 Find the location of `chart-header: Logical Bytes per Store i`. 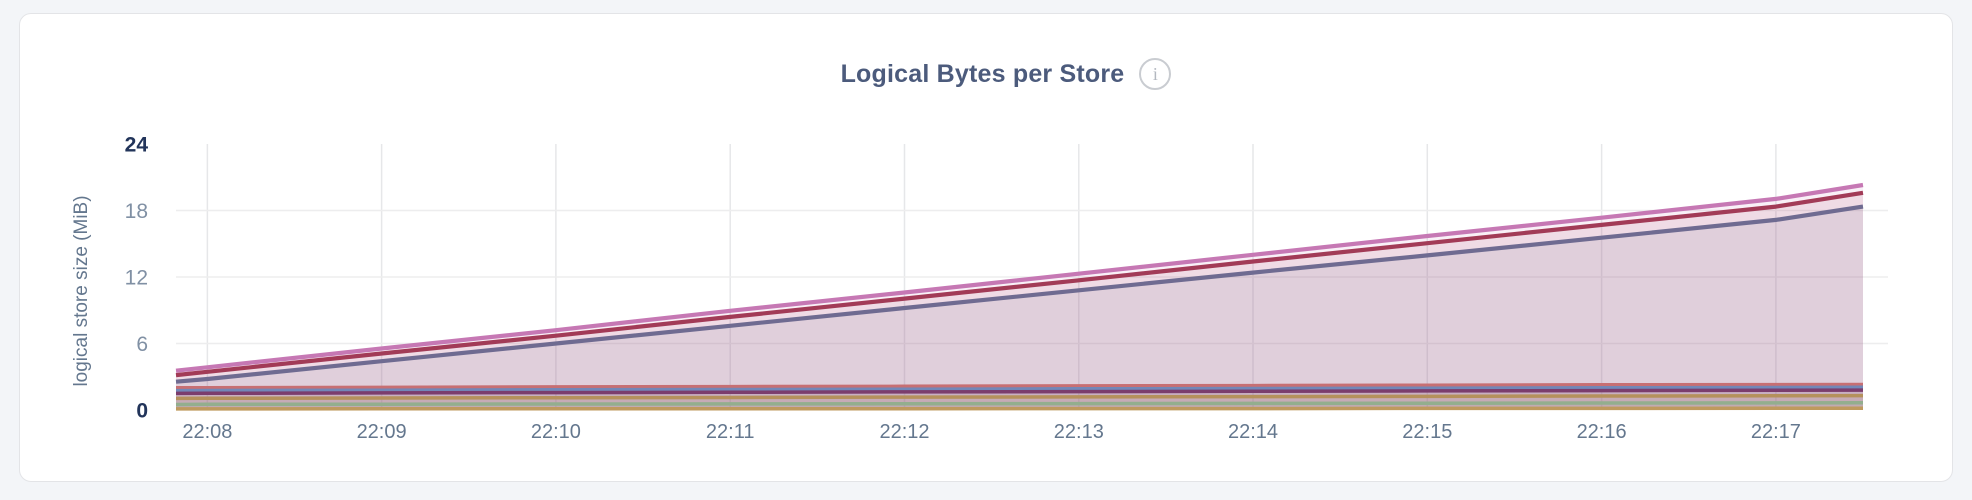

chart-header: Logical Bytes per Store i is located at coordinates (1005, 74).